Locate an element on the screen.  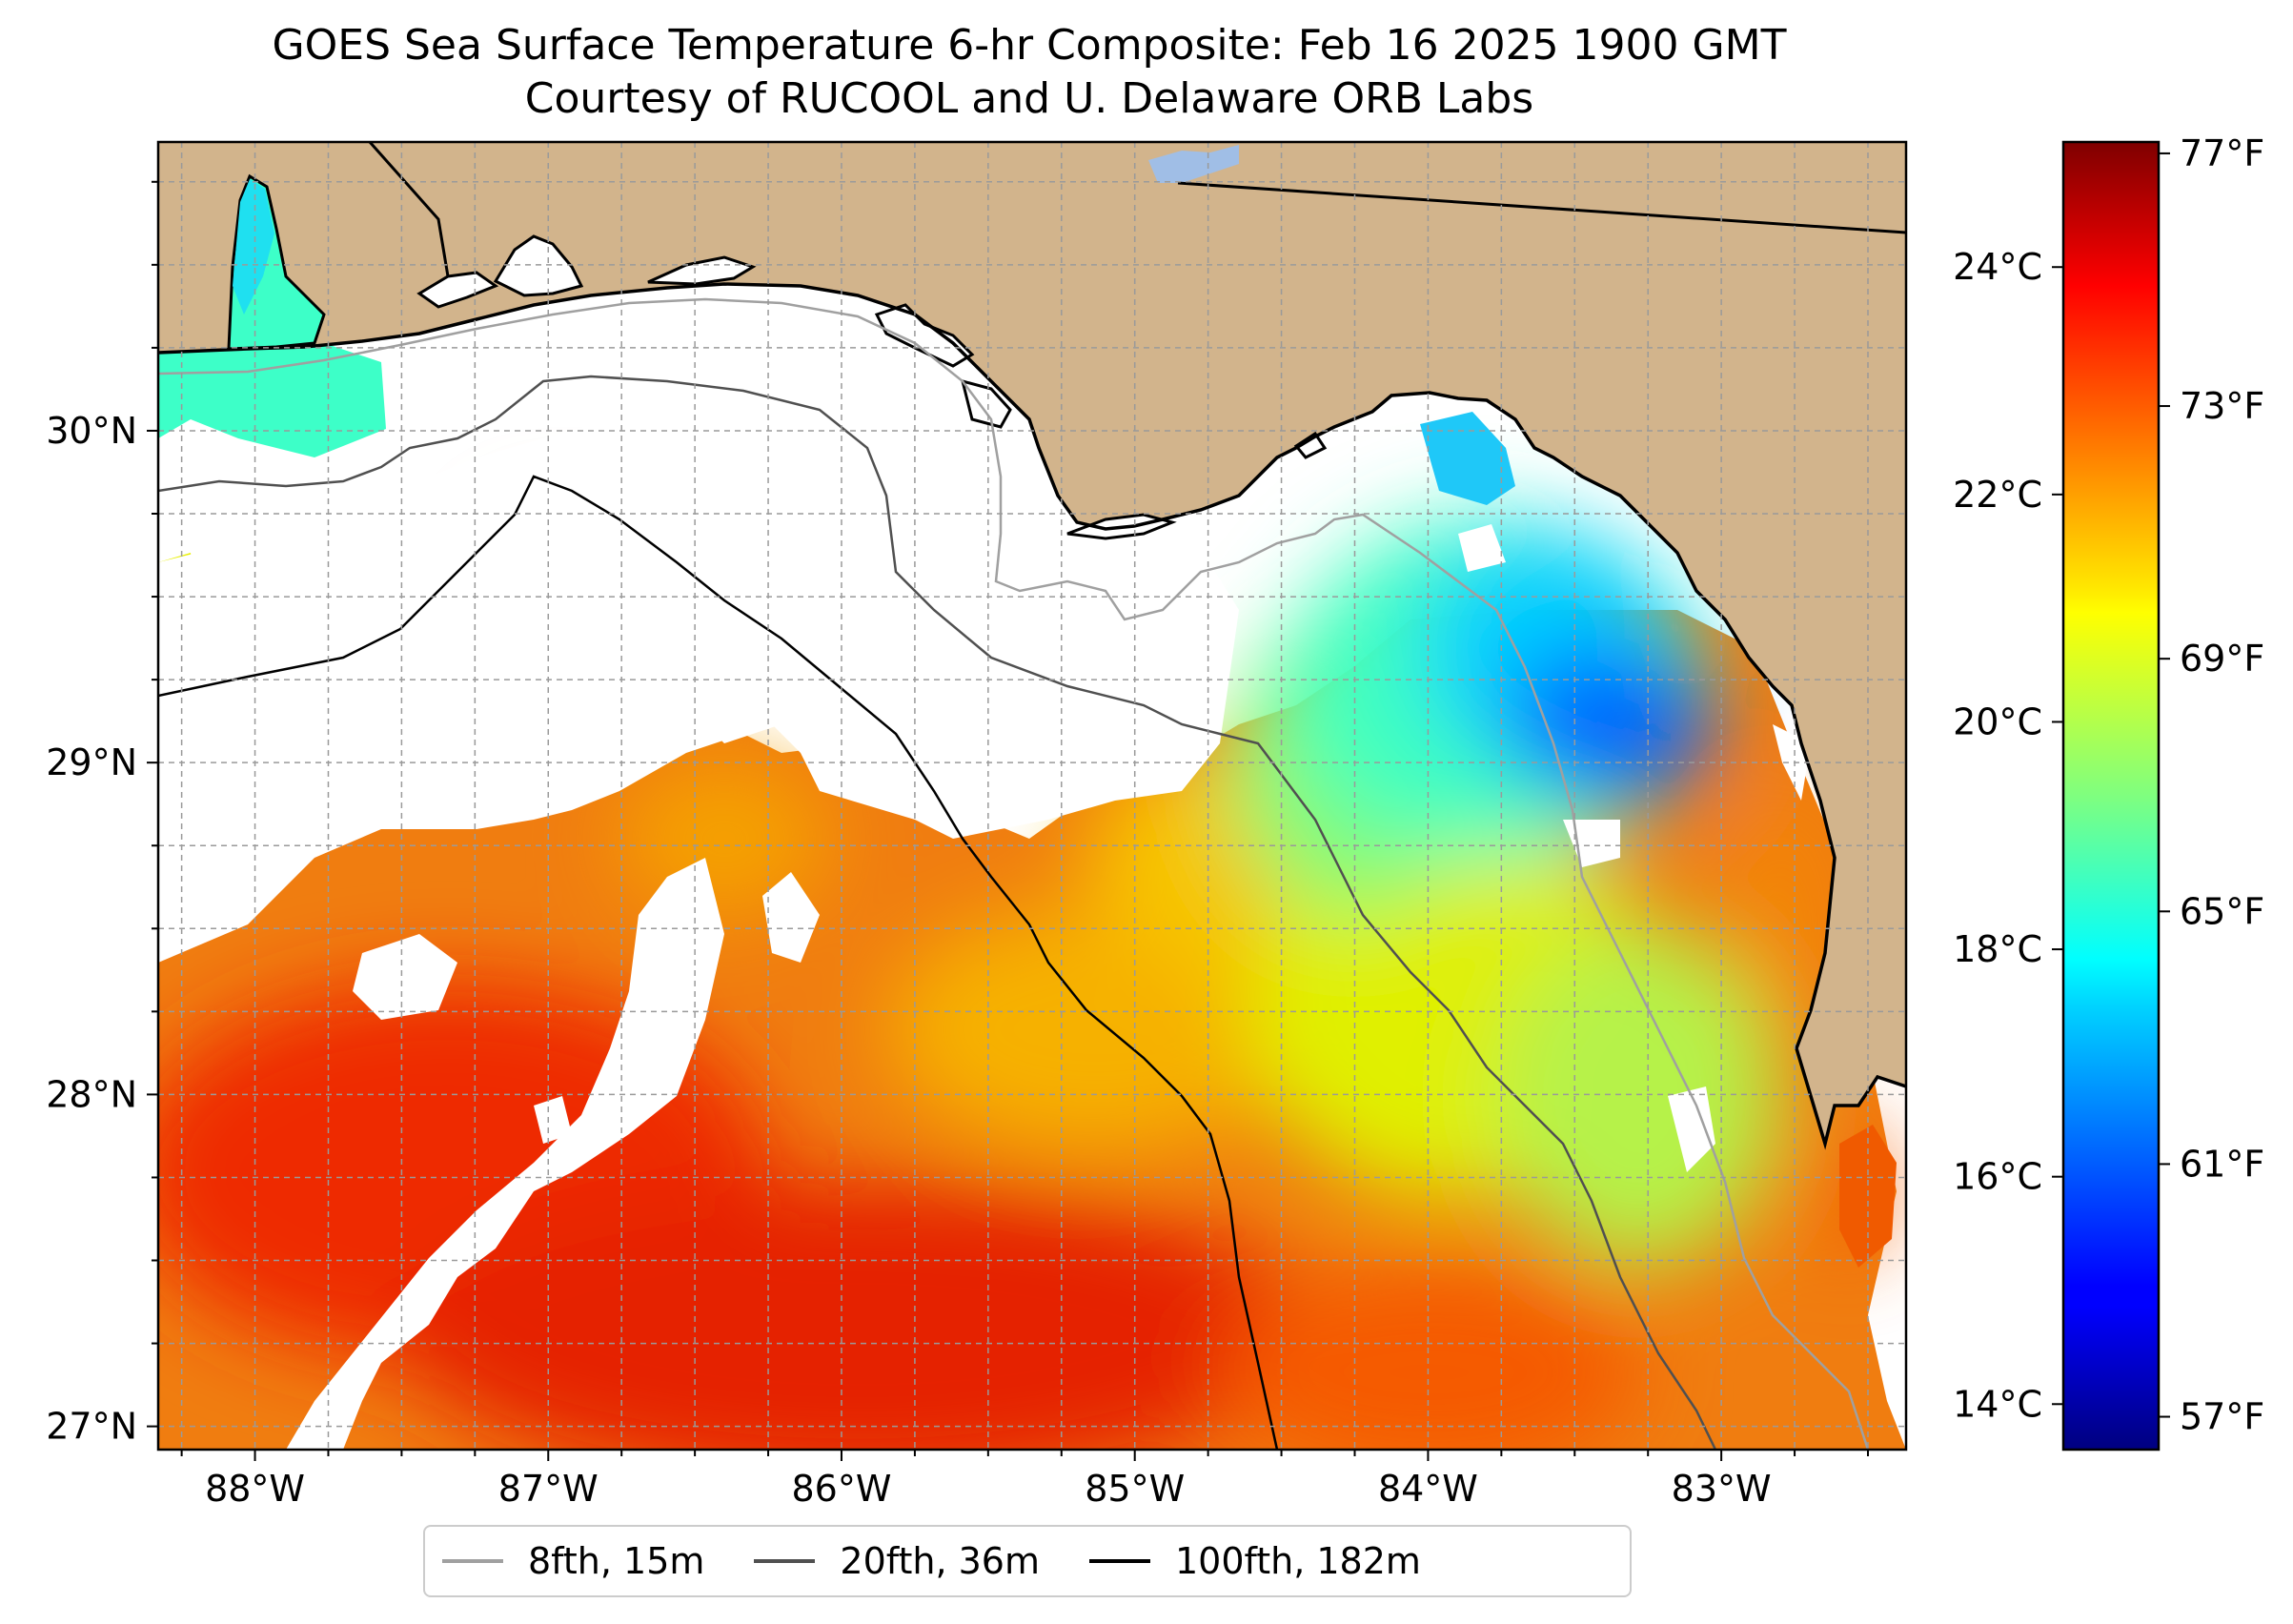
legend-item-20fth: 20fth, 36m is located at coordinates (897, 1561).